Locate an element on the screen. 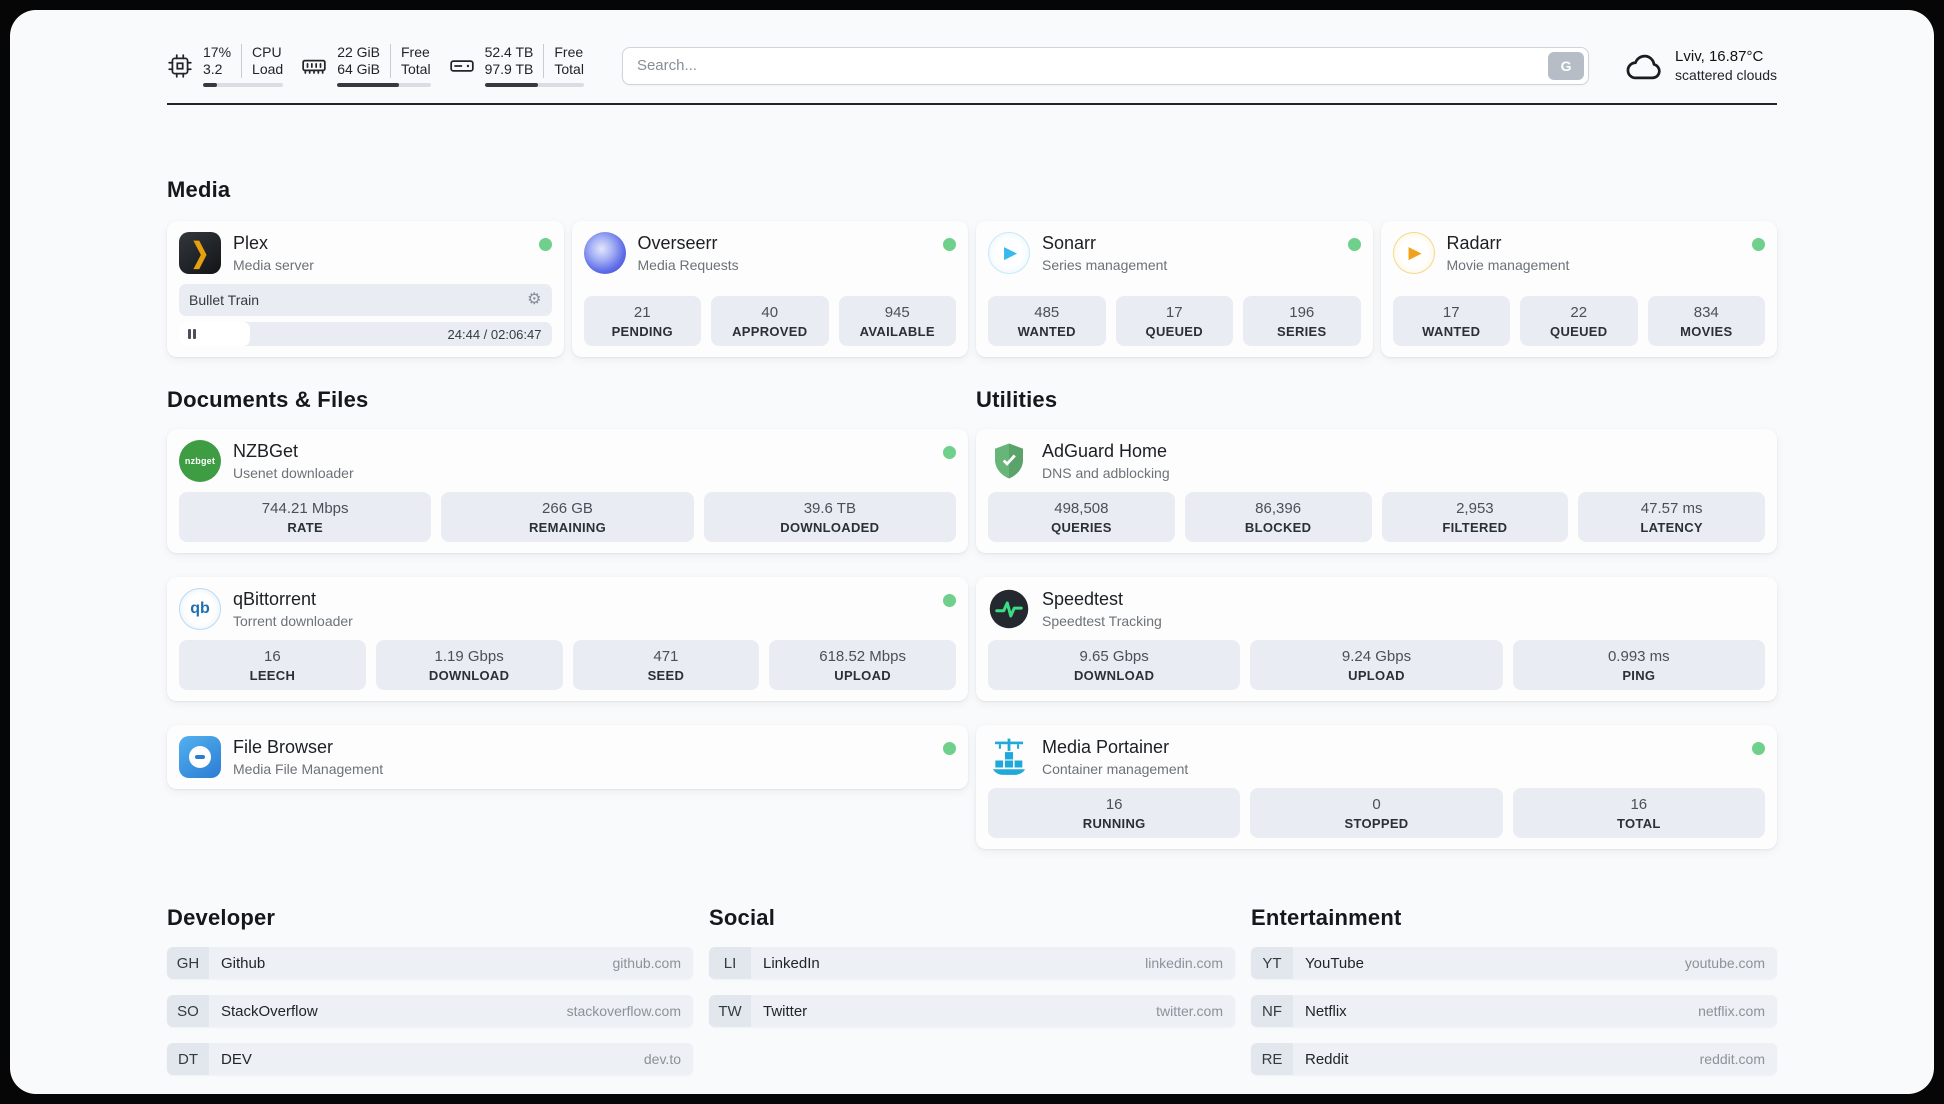 Image resolution: width=1944 pixels, height=1104 pixels. search-input is located at coordinates (1105, 65).